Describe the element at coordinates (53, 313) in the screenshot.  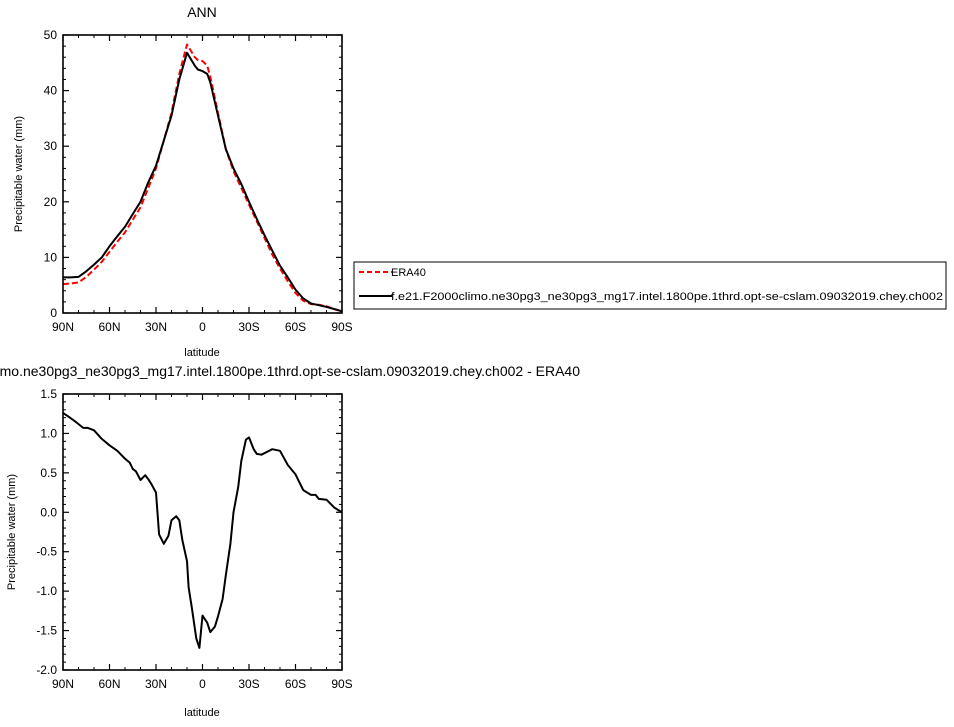
I see `p1-ytick-label-0: 0` at that location.